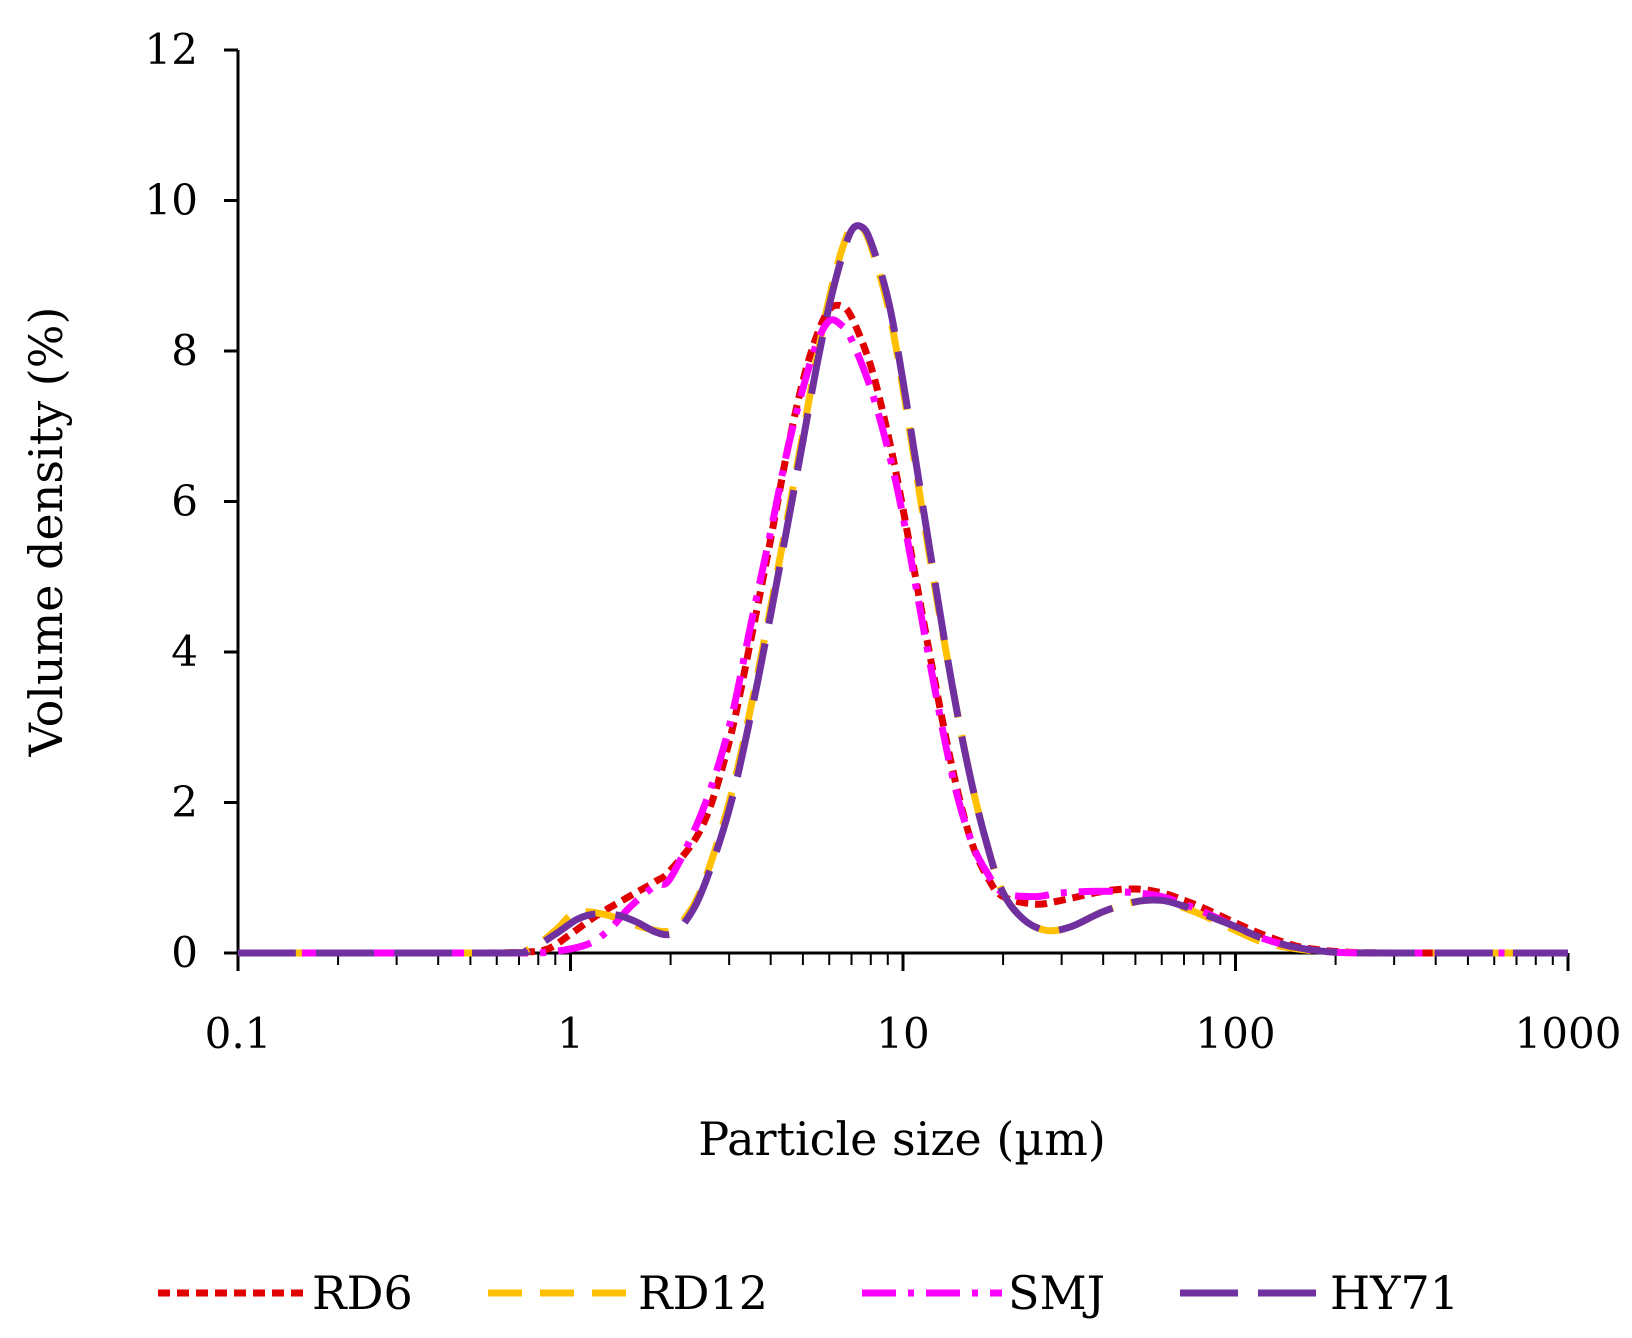 The height and width of the screenshot is (1338, 1632). I want to click on x-tick-label: 1, so click(570, 1033).